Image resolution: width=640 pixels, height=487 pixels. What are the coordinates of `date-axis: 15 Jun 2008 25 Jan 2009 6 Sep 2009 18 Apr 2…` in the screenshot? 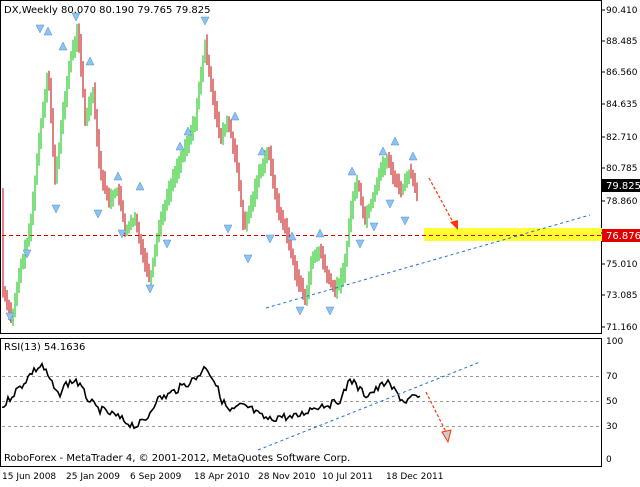 It's located at (223, 477).